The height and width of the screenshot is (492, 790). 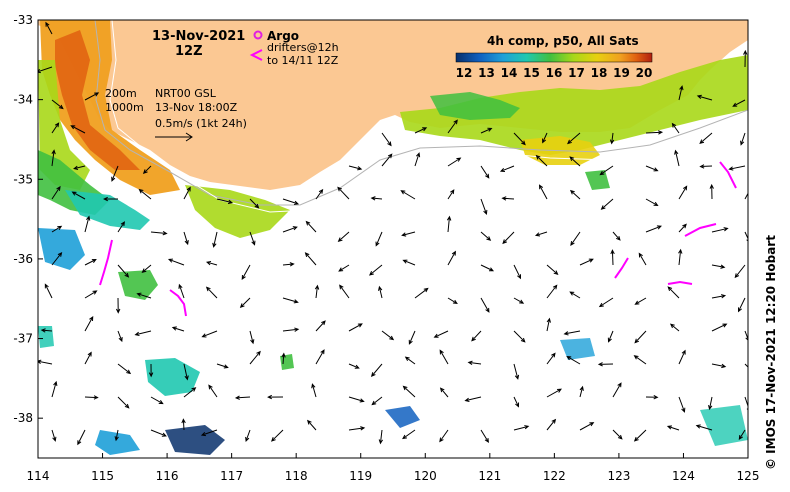 What do you see at coordinates (554, 57) in the screenshot?
I see `sst-colorbar` at bounding box center [554, 57].